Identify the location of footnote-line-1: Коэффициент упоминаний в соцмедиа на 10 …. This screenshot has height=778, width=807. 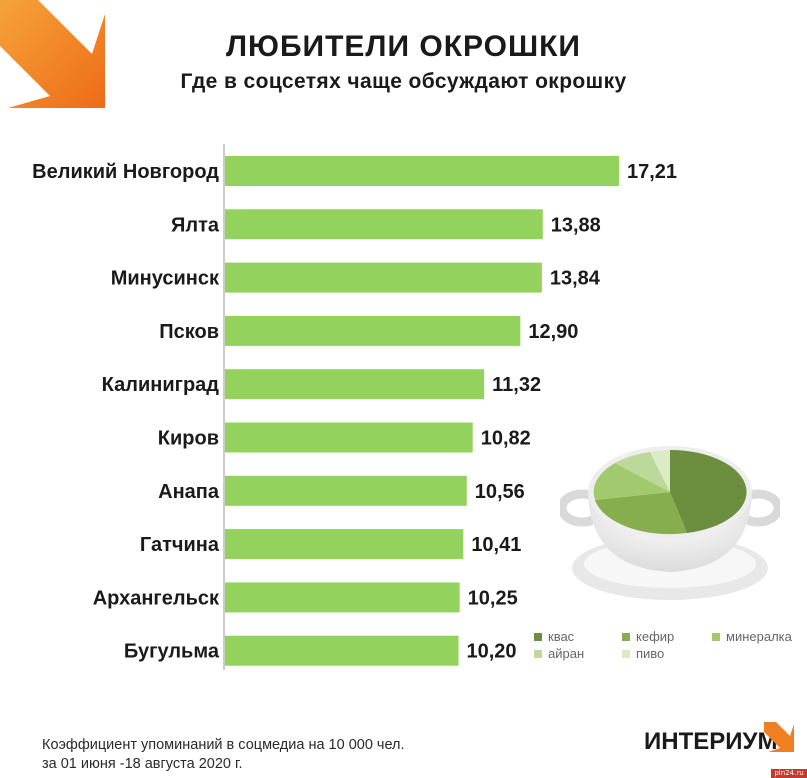
(223, 745).